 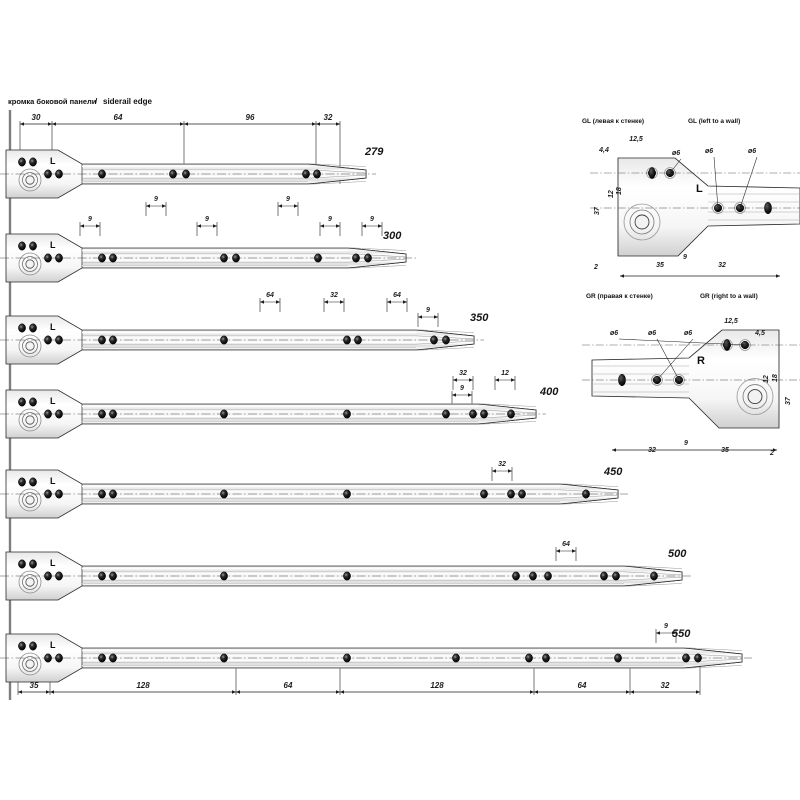 What do you see at coordinates (775, 378) in the screenshot?
I see `detail-right-gr-vdim-2: 18` at bounding box center [775, 378].